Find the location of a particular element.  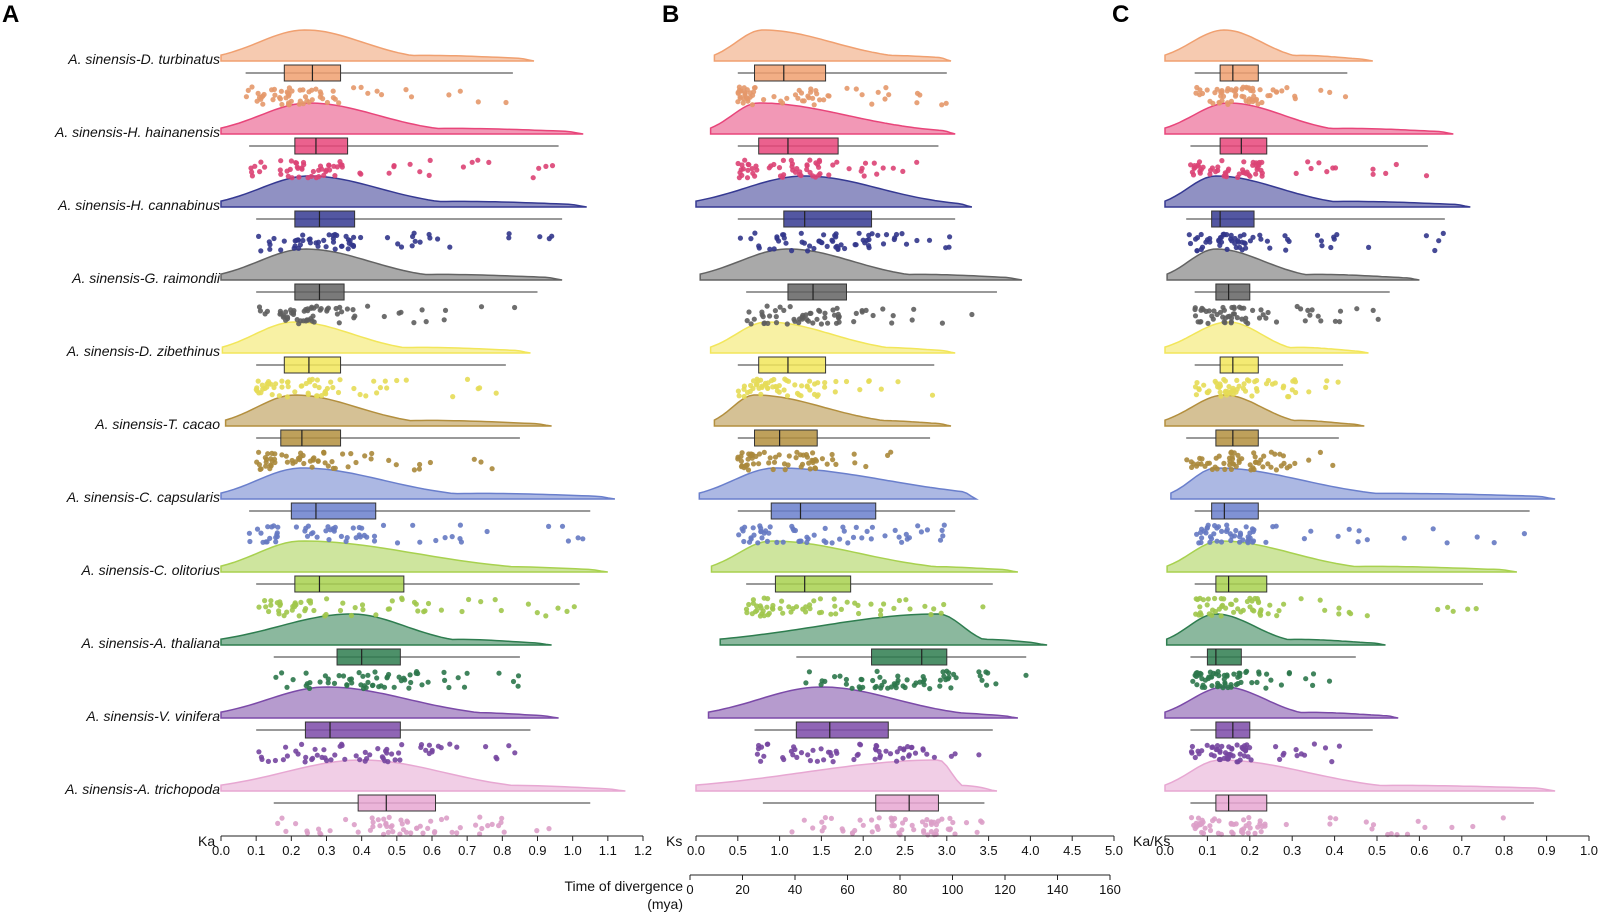

tick-label: 0.8 is located at coordinates (502, 850).